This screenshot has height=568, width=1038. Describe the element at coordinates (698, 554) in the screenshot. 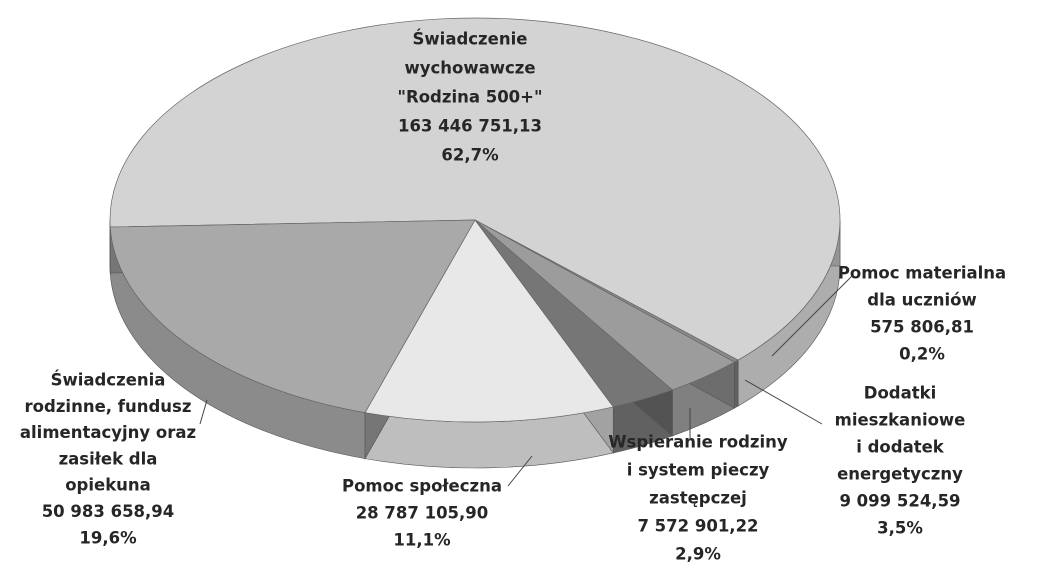

I see `percent-label: 2,9%` at that location.